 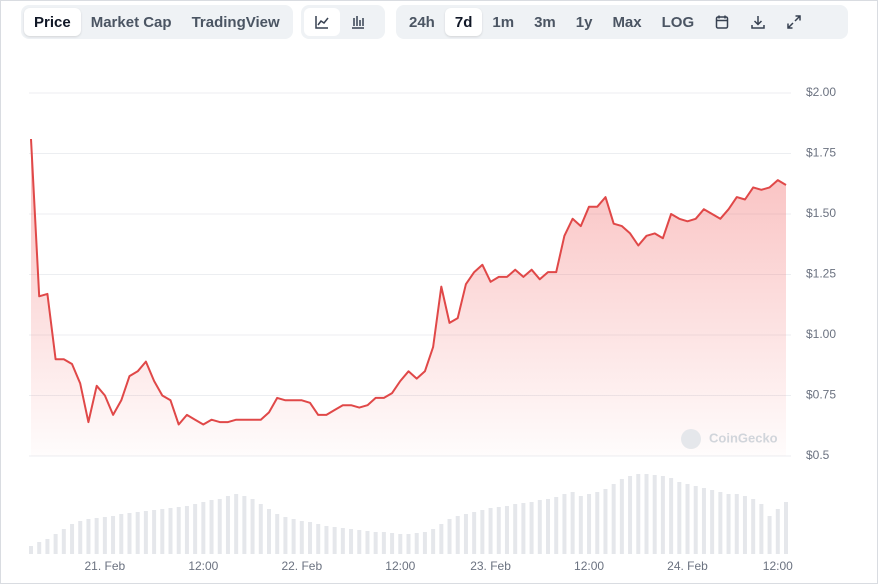 I want to click on range-tab: Max, so click(x=627, y=22).